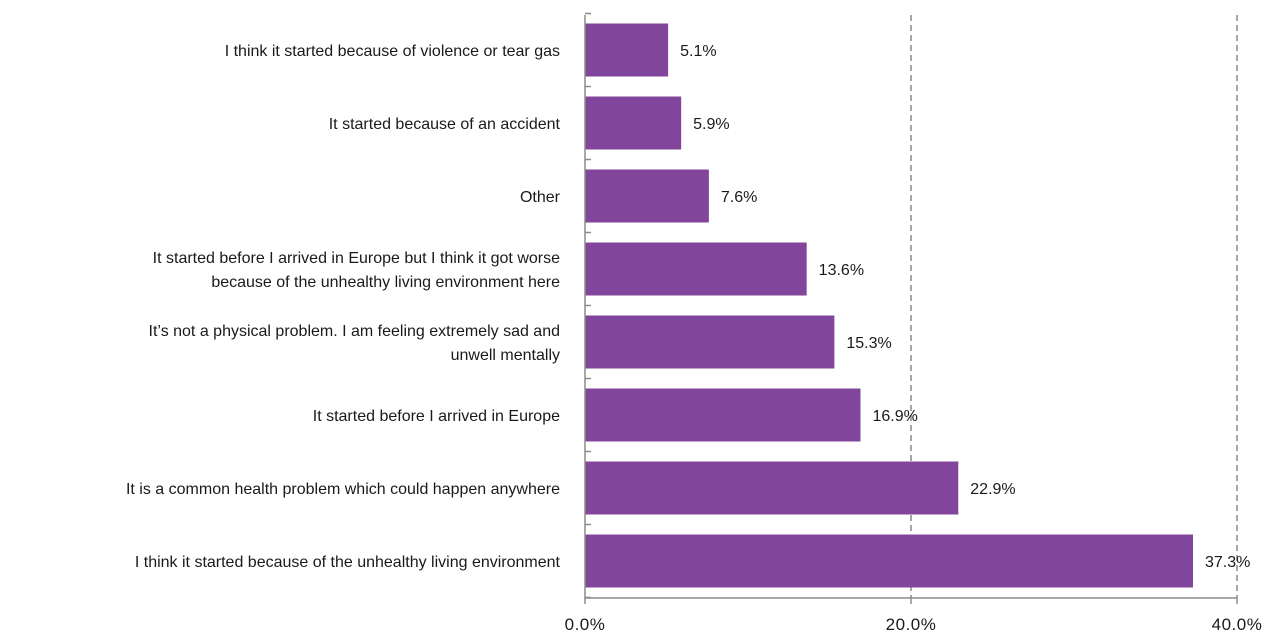 This screenshot has width=1280, height=635. Describe the element at coordinates (540, 197) in the screenshot. I see `category-label-2: Other` at that location.